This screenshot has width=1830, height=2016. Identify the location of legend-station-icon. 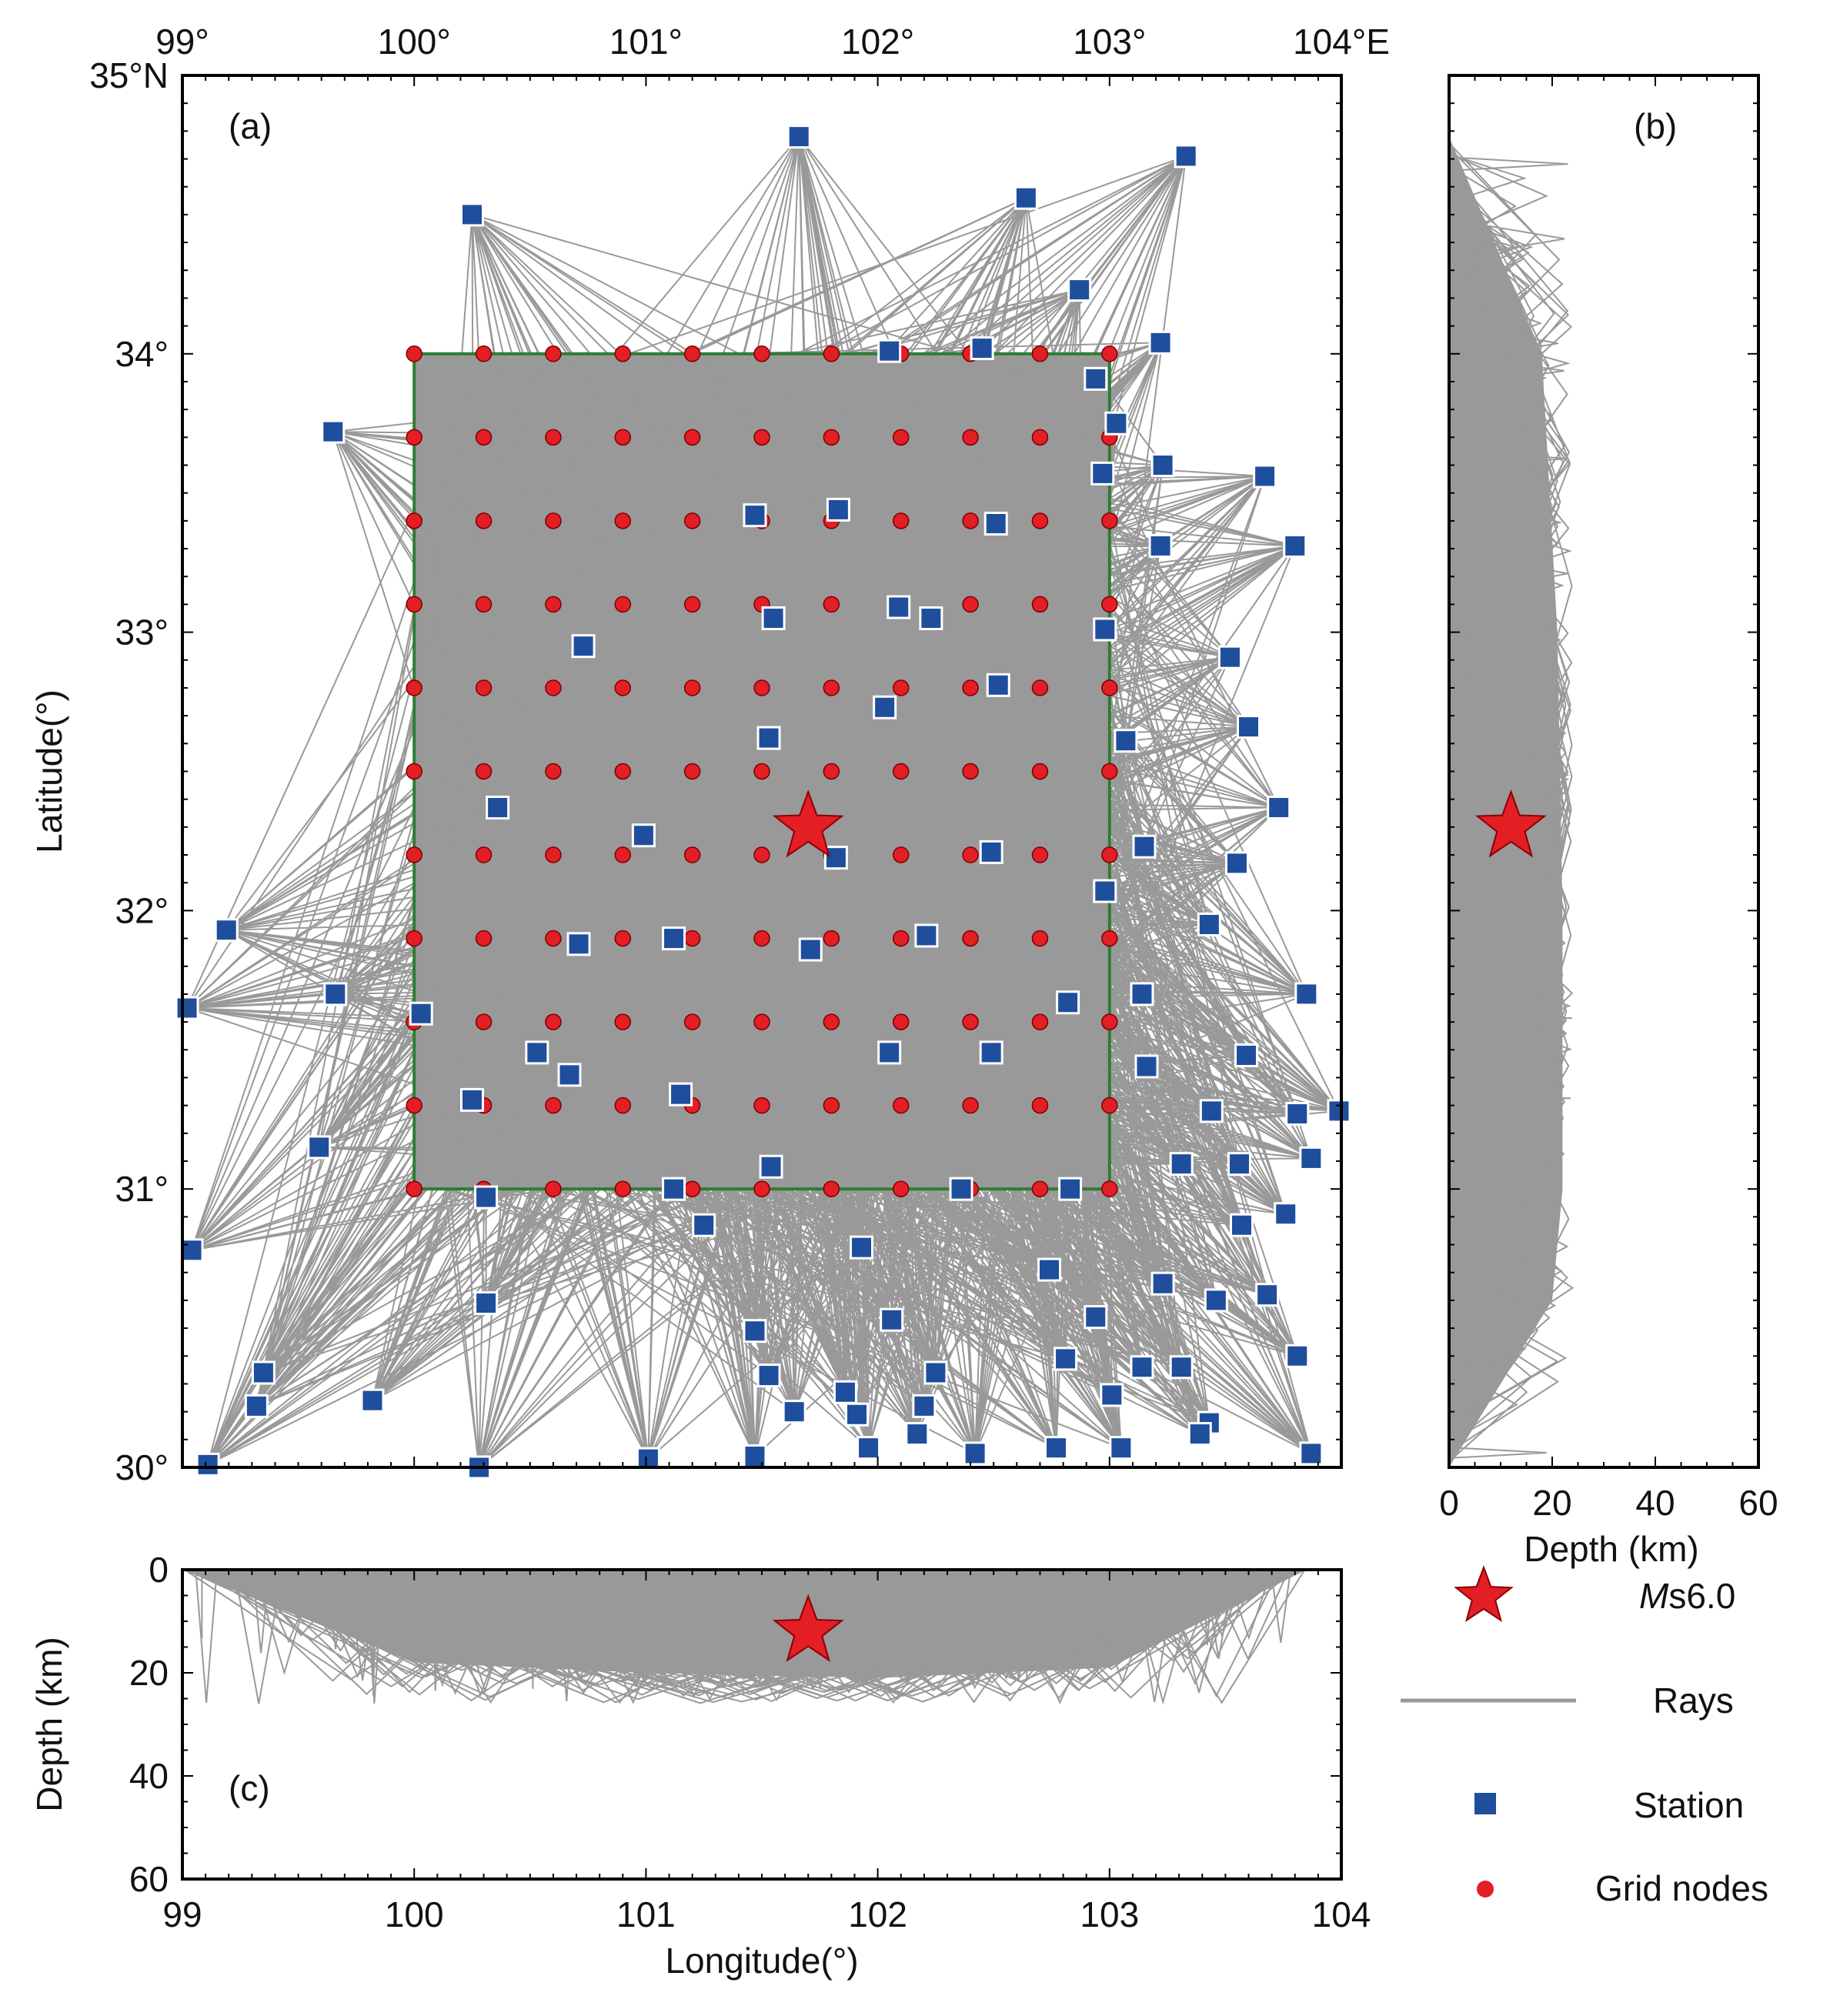
(1485, 1803).